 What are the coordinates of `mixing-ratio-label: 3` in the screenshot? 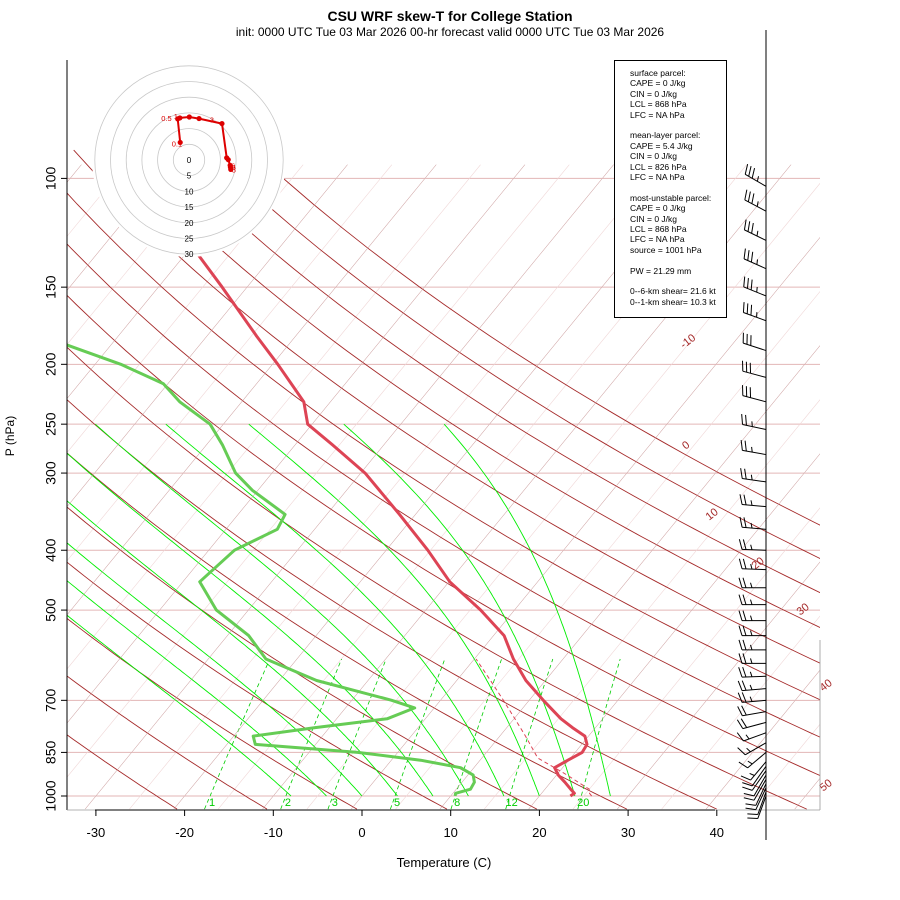 It's located at (335, 803).